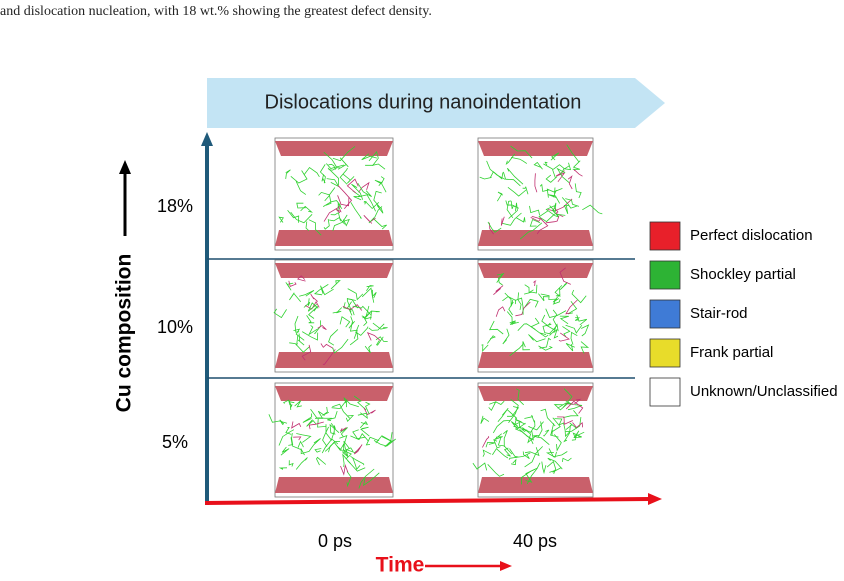  Describe the element at coordinates (751, 235) in the screenshot. I see `legend-label: Perfect dislocation` at that location.